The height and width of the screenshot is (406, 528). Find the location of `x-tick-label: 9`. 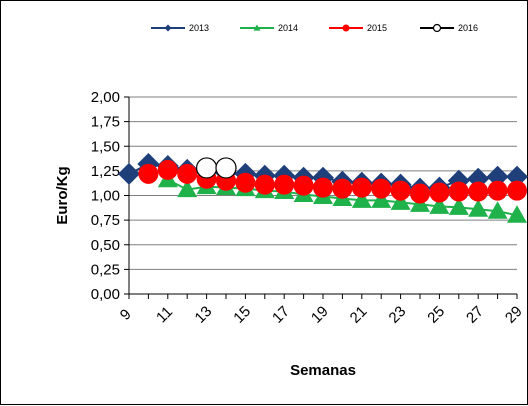

x-tick-label: 9 is located at coordinates (126, 315).